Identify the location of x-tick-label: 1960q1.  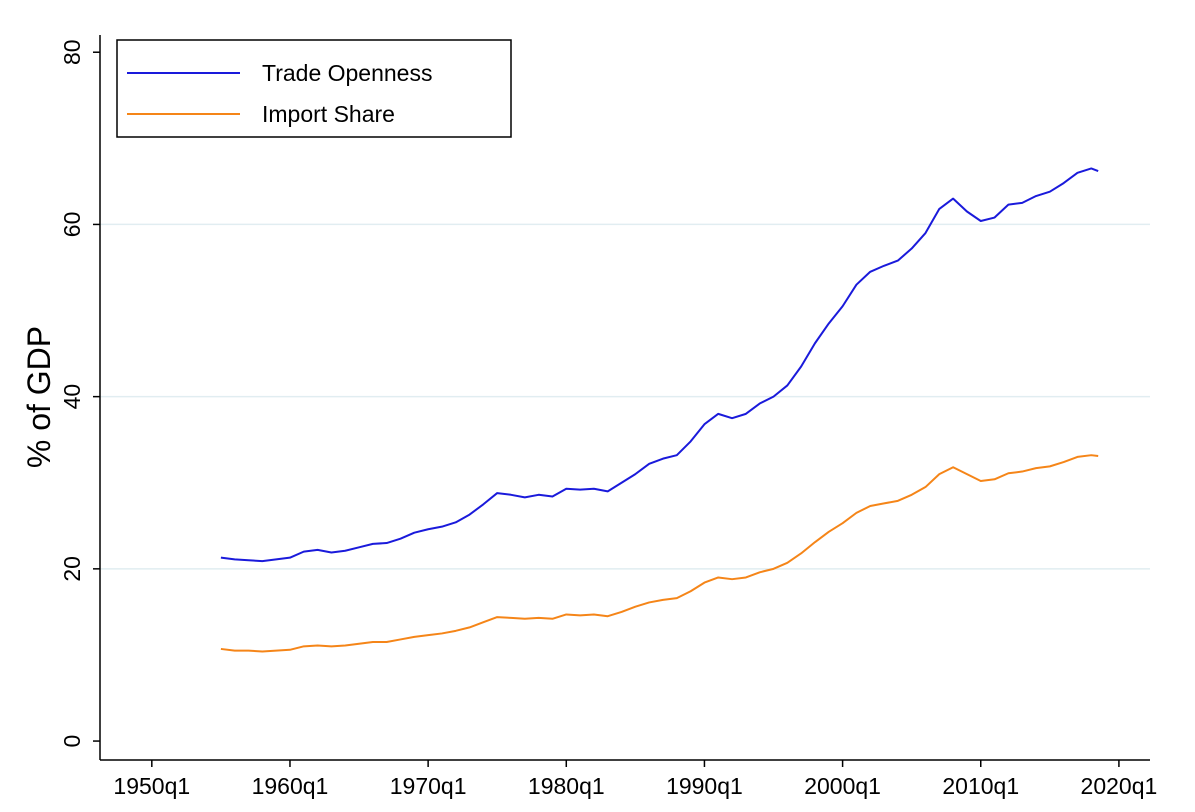
(290, 786).